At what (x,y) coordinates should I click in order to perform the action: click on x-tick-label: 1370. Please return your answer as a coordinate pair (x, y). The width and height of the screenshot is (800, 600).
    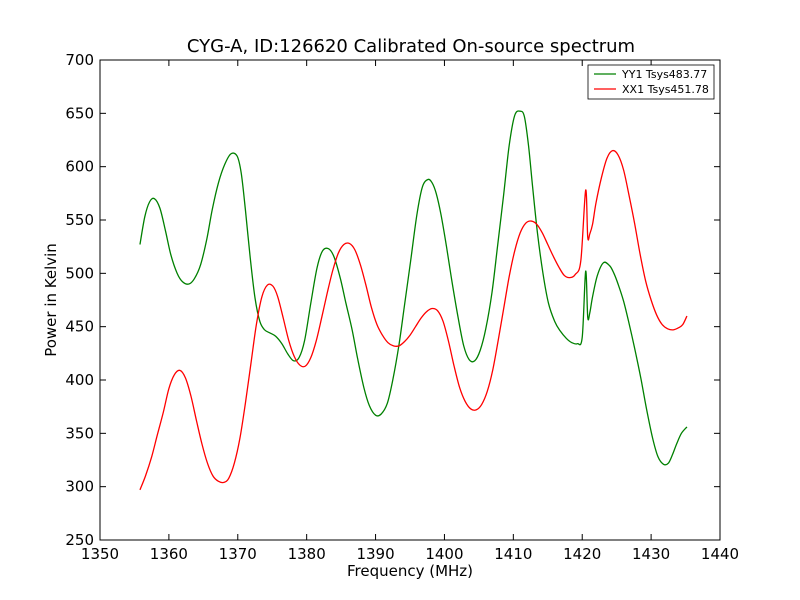
    Looking at the image, I should click on (238, 554).